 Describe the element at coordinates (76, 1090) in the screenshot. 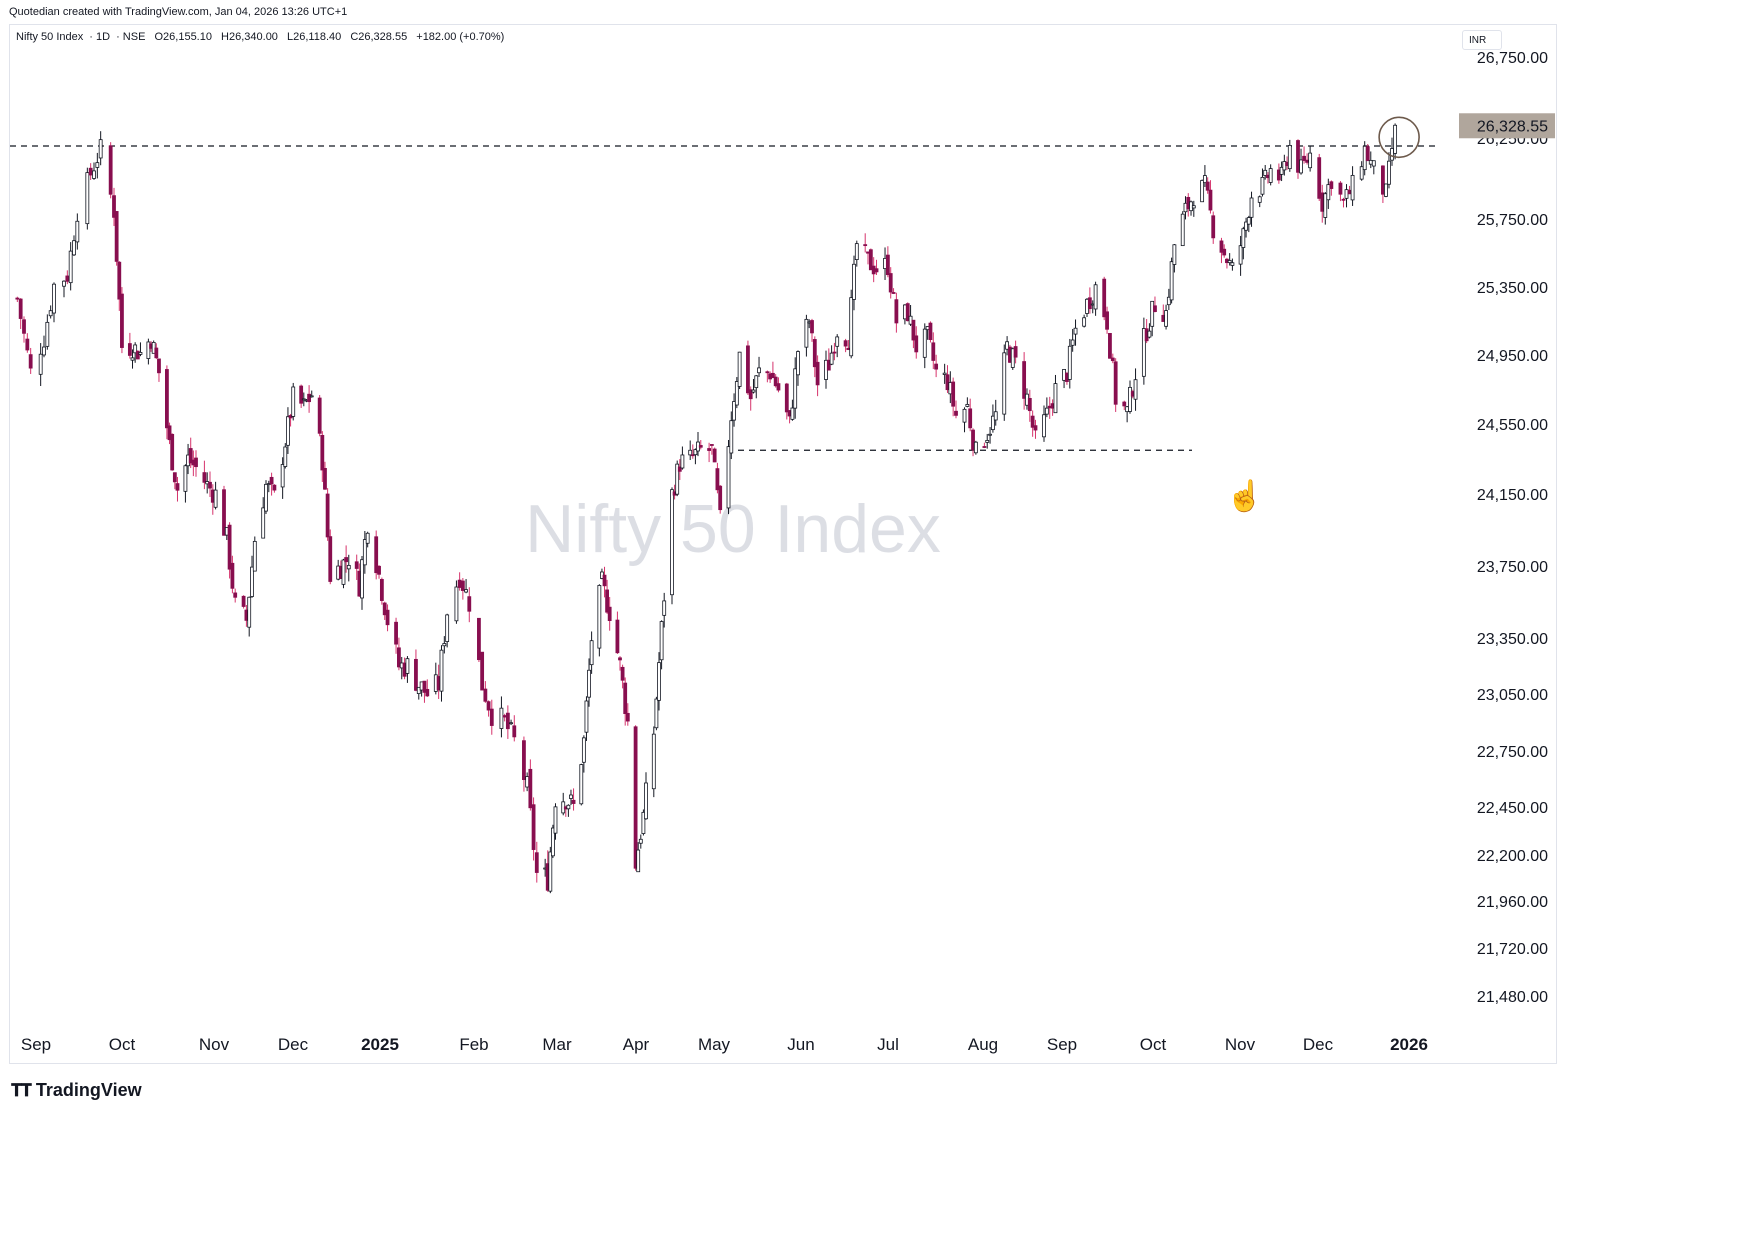

I see `tradingview-logo: 𝐓𝐓 TradingView` at that location.